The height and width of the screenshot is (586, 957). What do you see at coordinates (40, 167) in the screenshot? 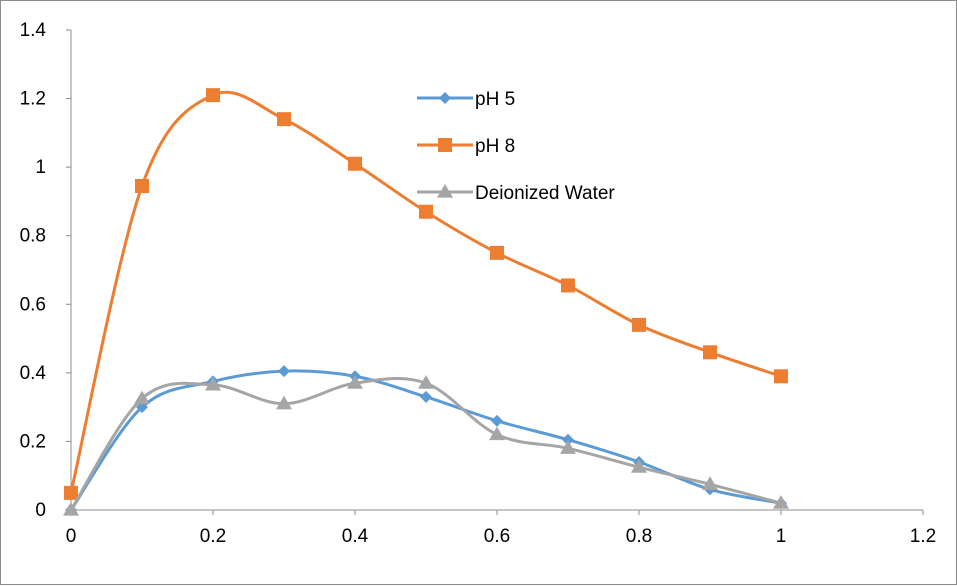
I see `y-tick-label: 1` at bounding box center [40, 167].